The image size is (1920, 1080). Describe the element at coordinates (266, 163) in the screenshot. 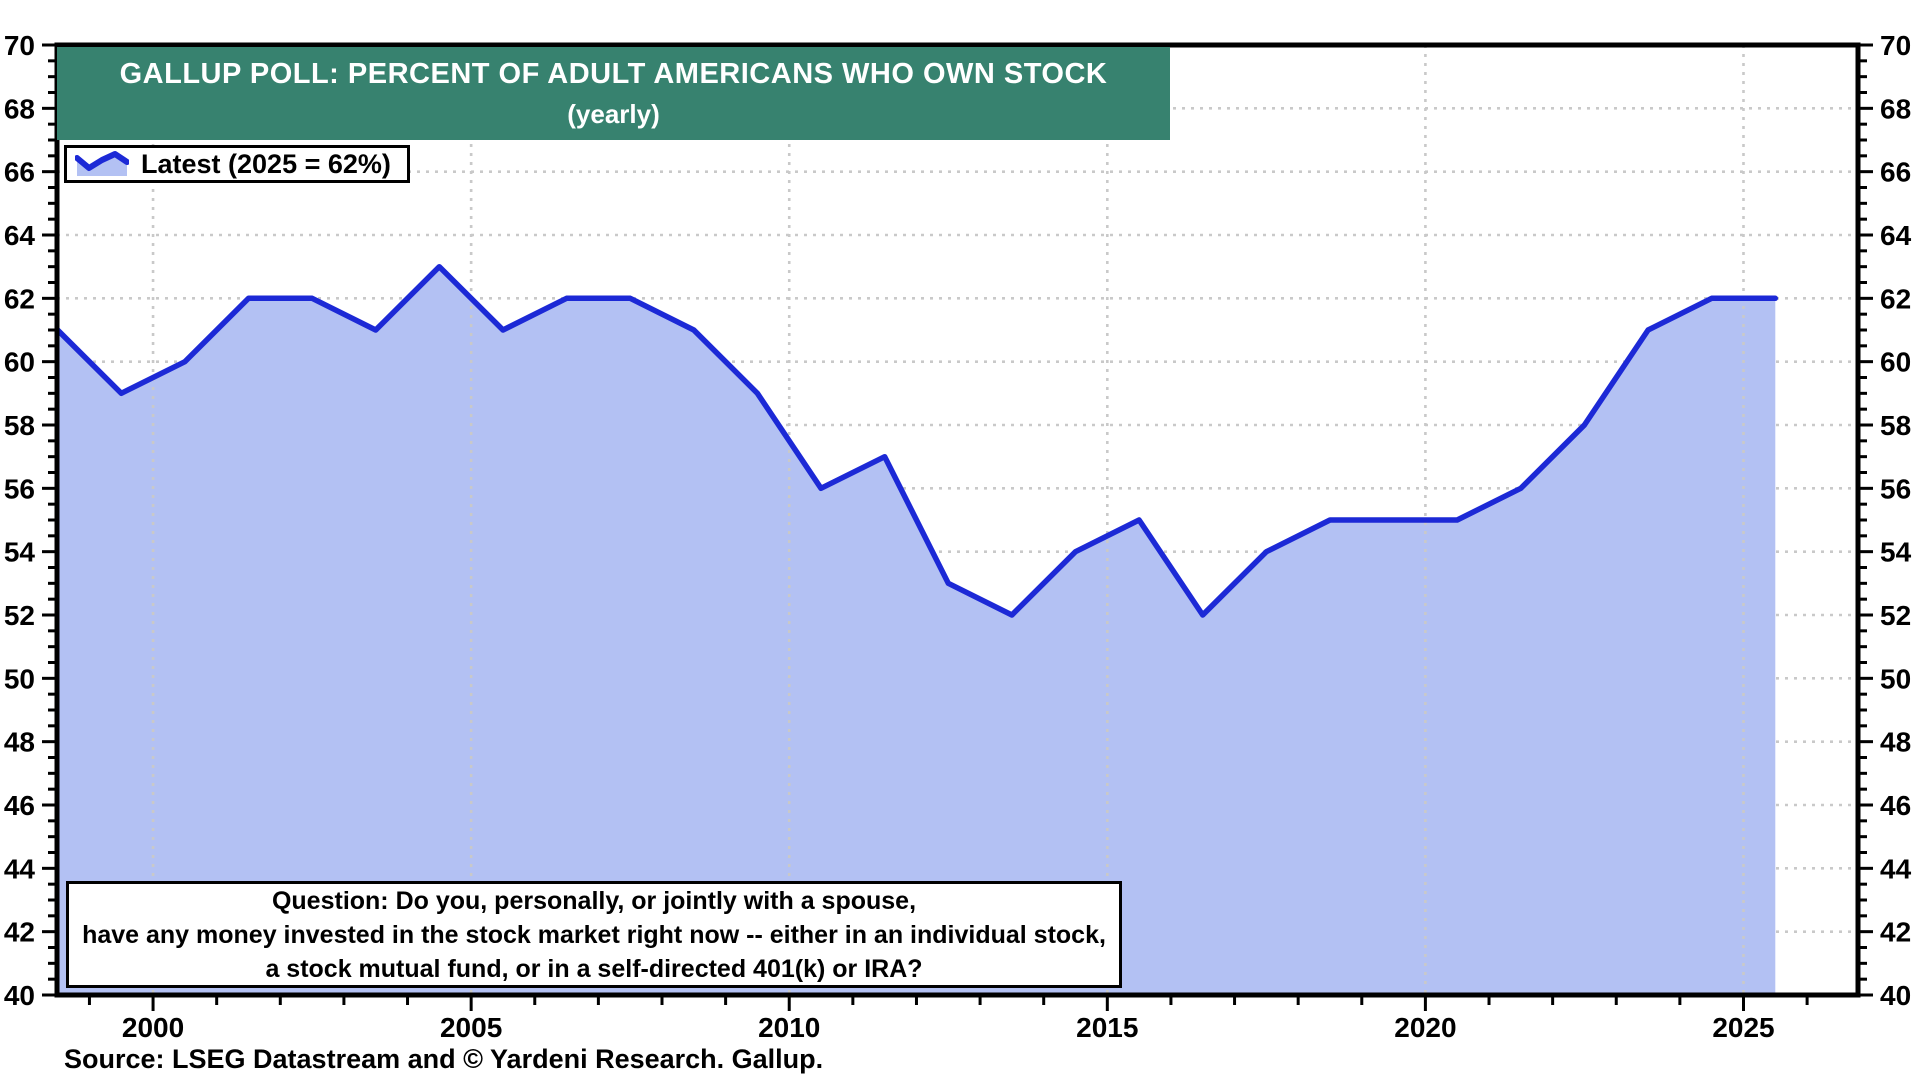

I see `legend-label: Latest (2025 = 62%)` at that location.